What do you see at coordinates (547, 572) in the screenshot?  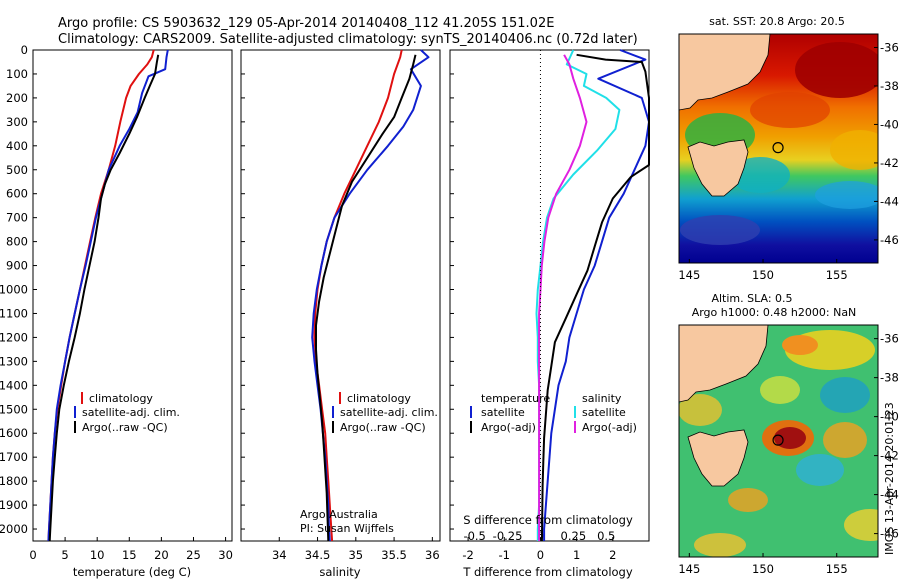 I see `difference-xlabel: T difference from climatology` at bounding box center [547, 572].